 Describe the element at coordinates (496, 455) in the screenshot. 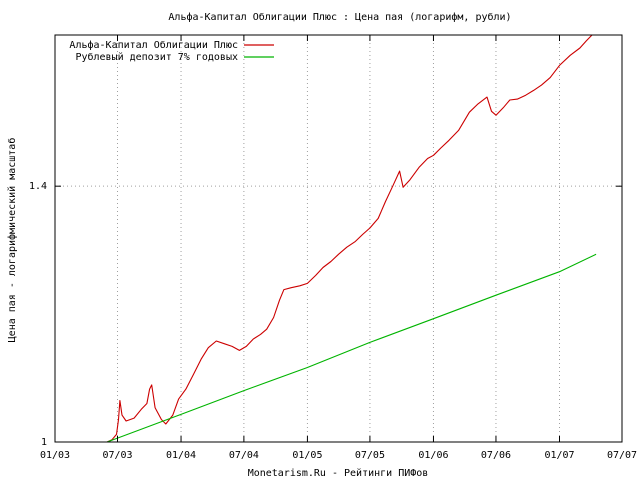

I see `x-tick-label: 07/06` at that location.